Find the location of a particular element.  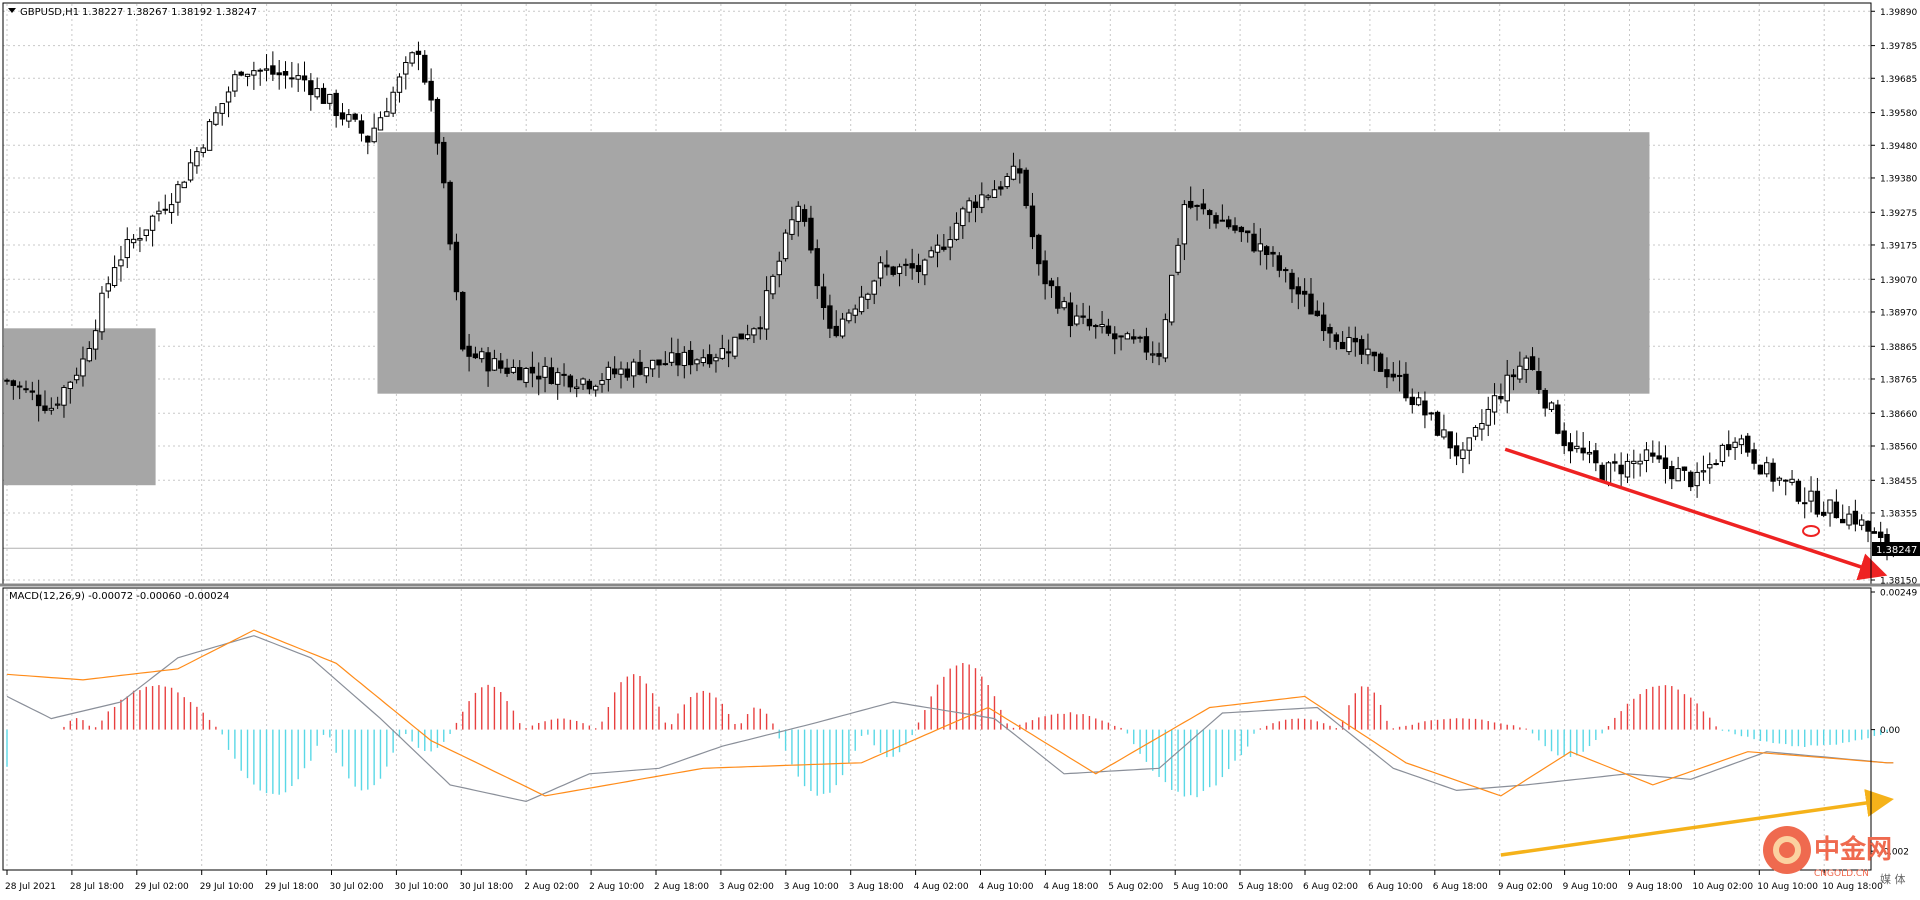

time-tick-label: 3 Aug 18:00 is located at coordinates (876, 887).